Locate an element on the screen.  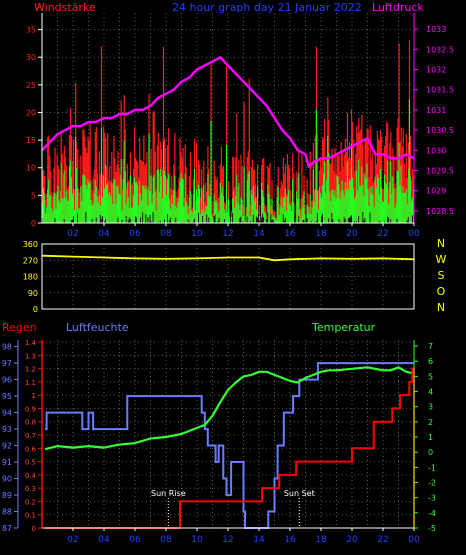
bottom-x-tick-label: 02 is located at coordinates (72, 540).